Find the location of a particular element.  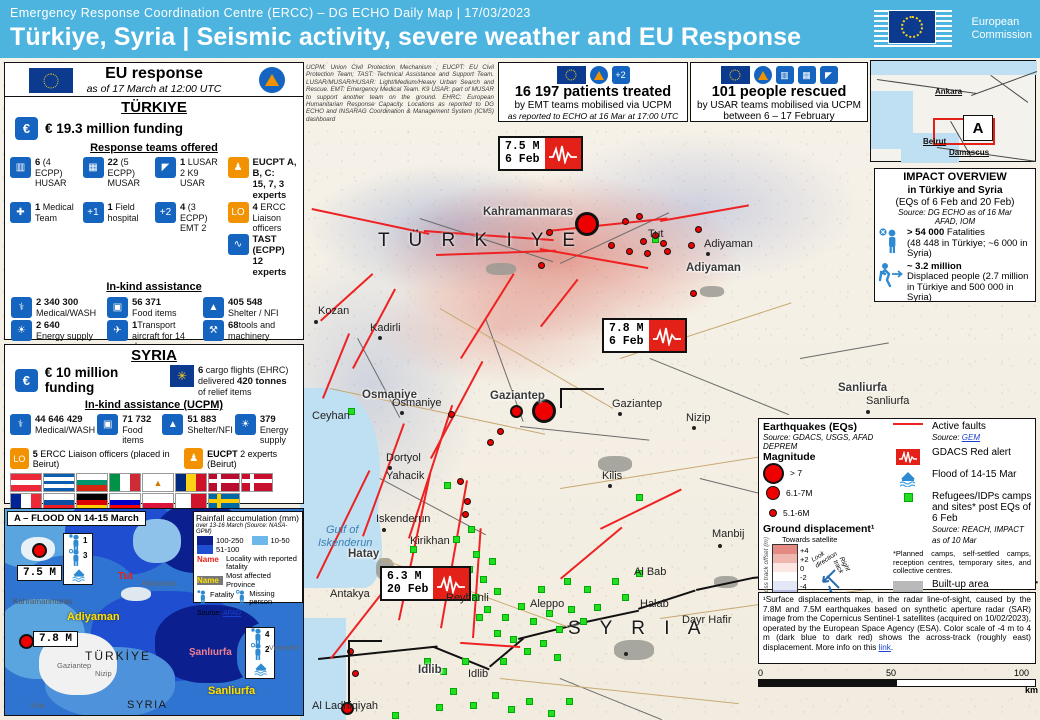

eq-callout-magnitude: 6.3 M is located at coordinates (404, 576).